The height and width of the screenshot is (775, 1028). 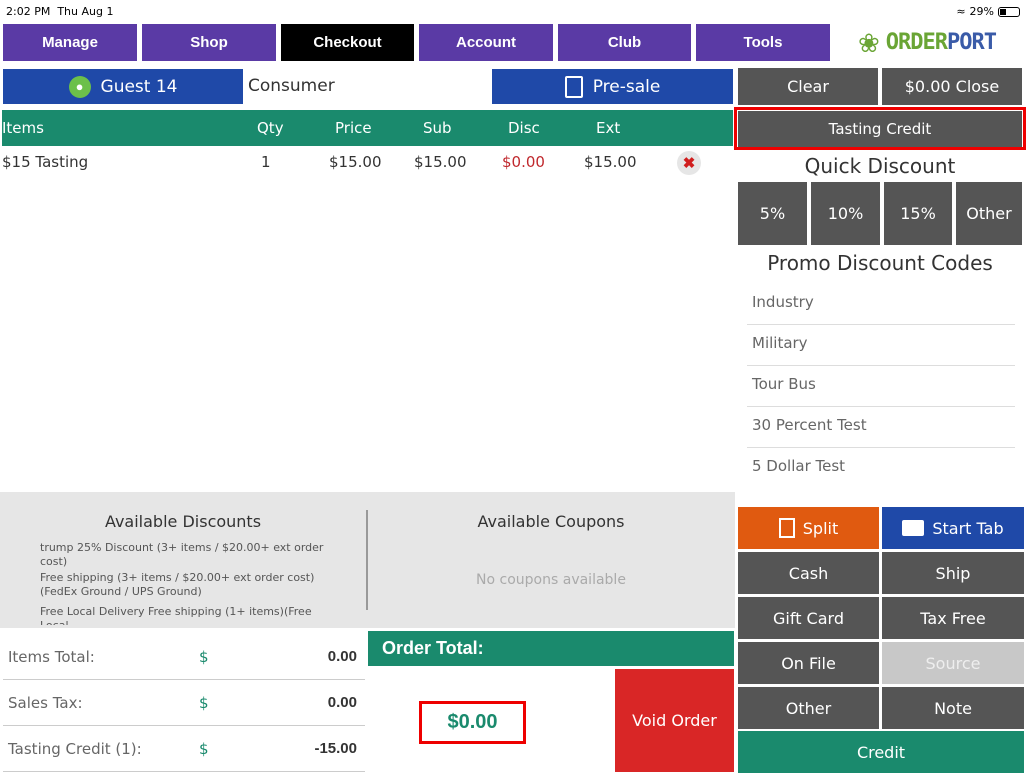 I want to click on highlight-box, so click(x=880, y=128).